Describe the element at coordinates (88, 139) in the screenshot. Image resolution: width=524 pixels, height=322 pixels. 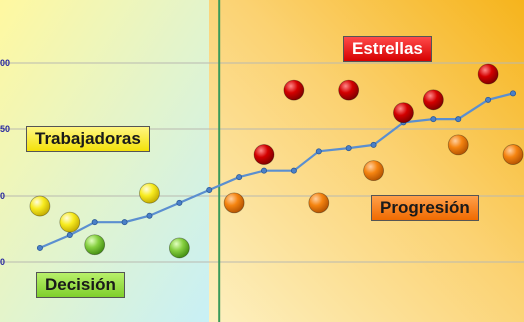
I see `trabajadoras-label: Trabajadoras` at that location.